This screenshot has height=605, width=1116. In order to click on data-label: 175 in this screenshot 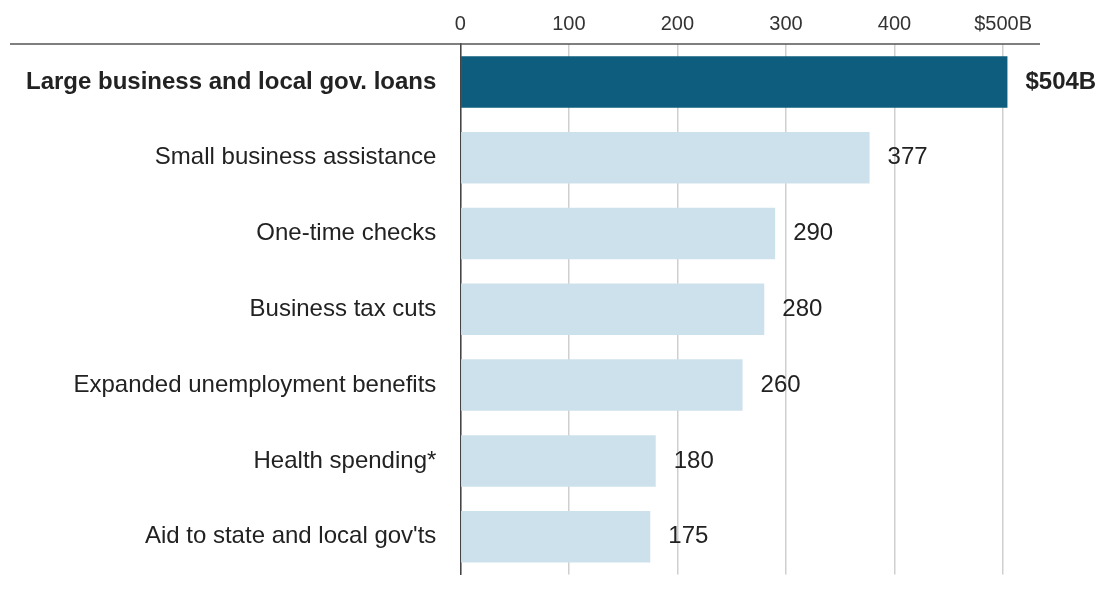, I will do `click(688, 535)`.